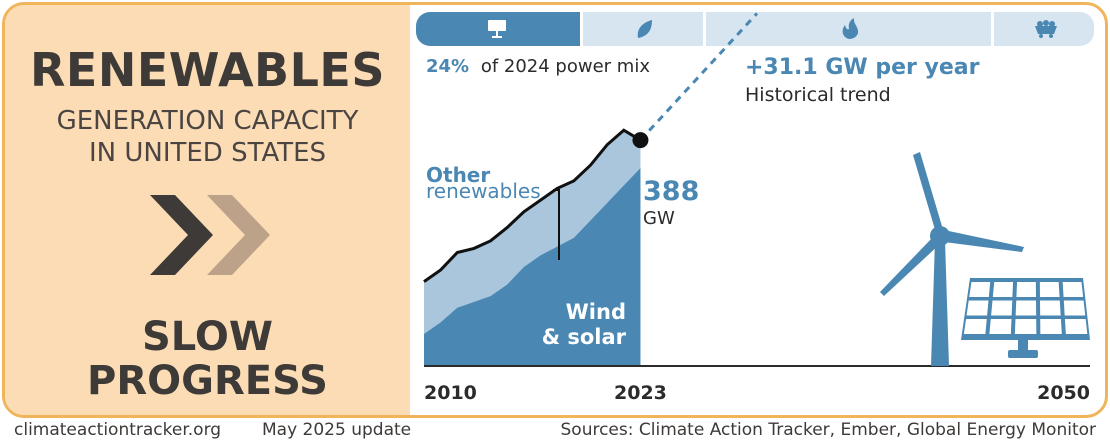 This screenshot has width=1110, height=444. I want to click on progress-status: SLOW PROGRESS, so click(207, 359).